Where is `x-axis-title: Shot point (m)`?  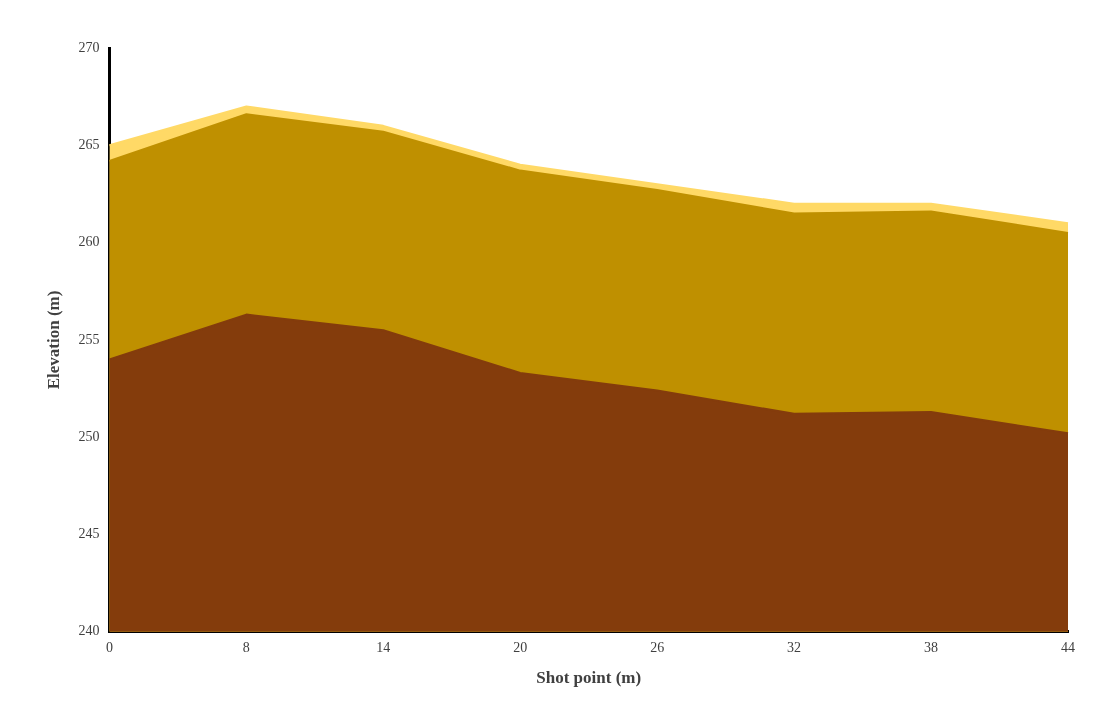
x-axis-title: Shot point (m) is located at coordinates (589, 678).